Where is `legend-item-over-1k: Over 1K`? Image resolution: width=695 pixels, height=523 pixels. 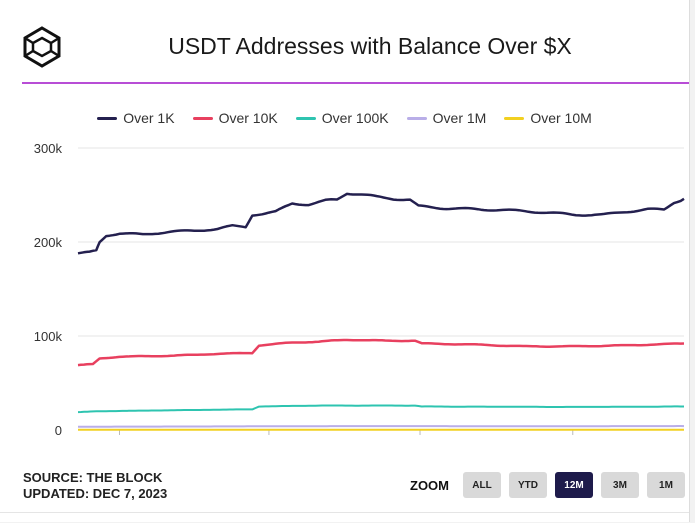 legend-item-over-1k: Over 1K is located at coordinates (136, 118).